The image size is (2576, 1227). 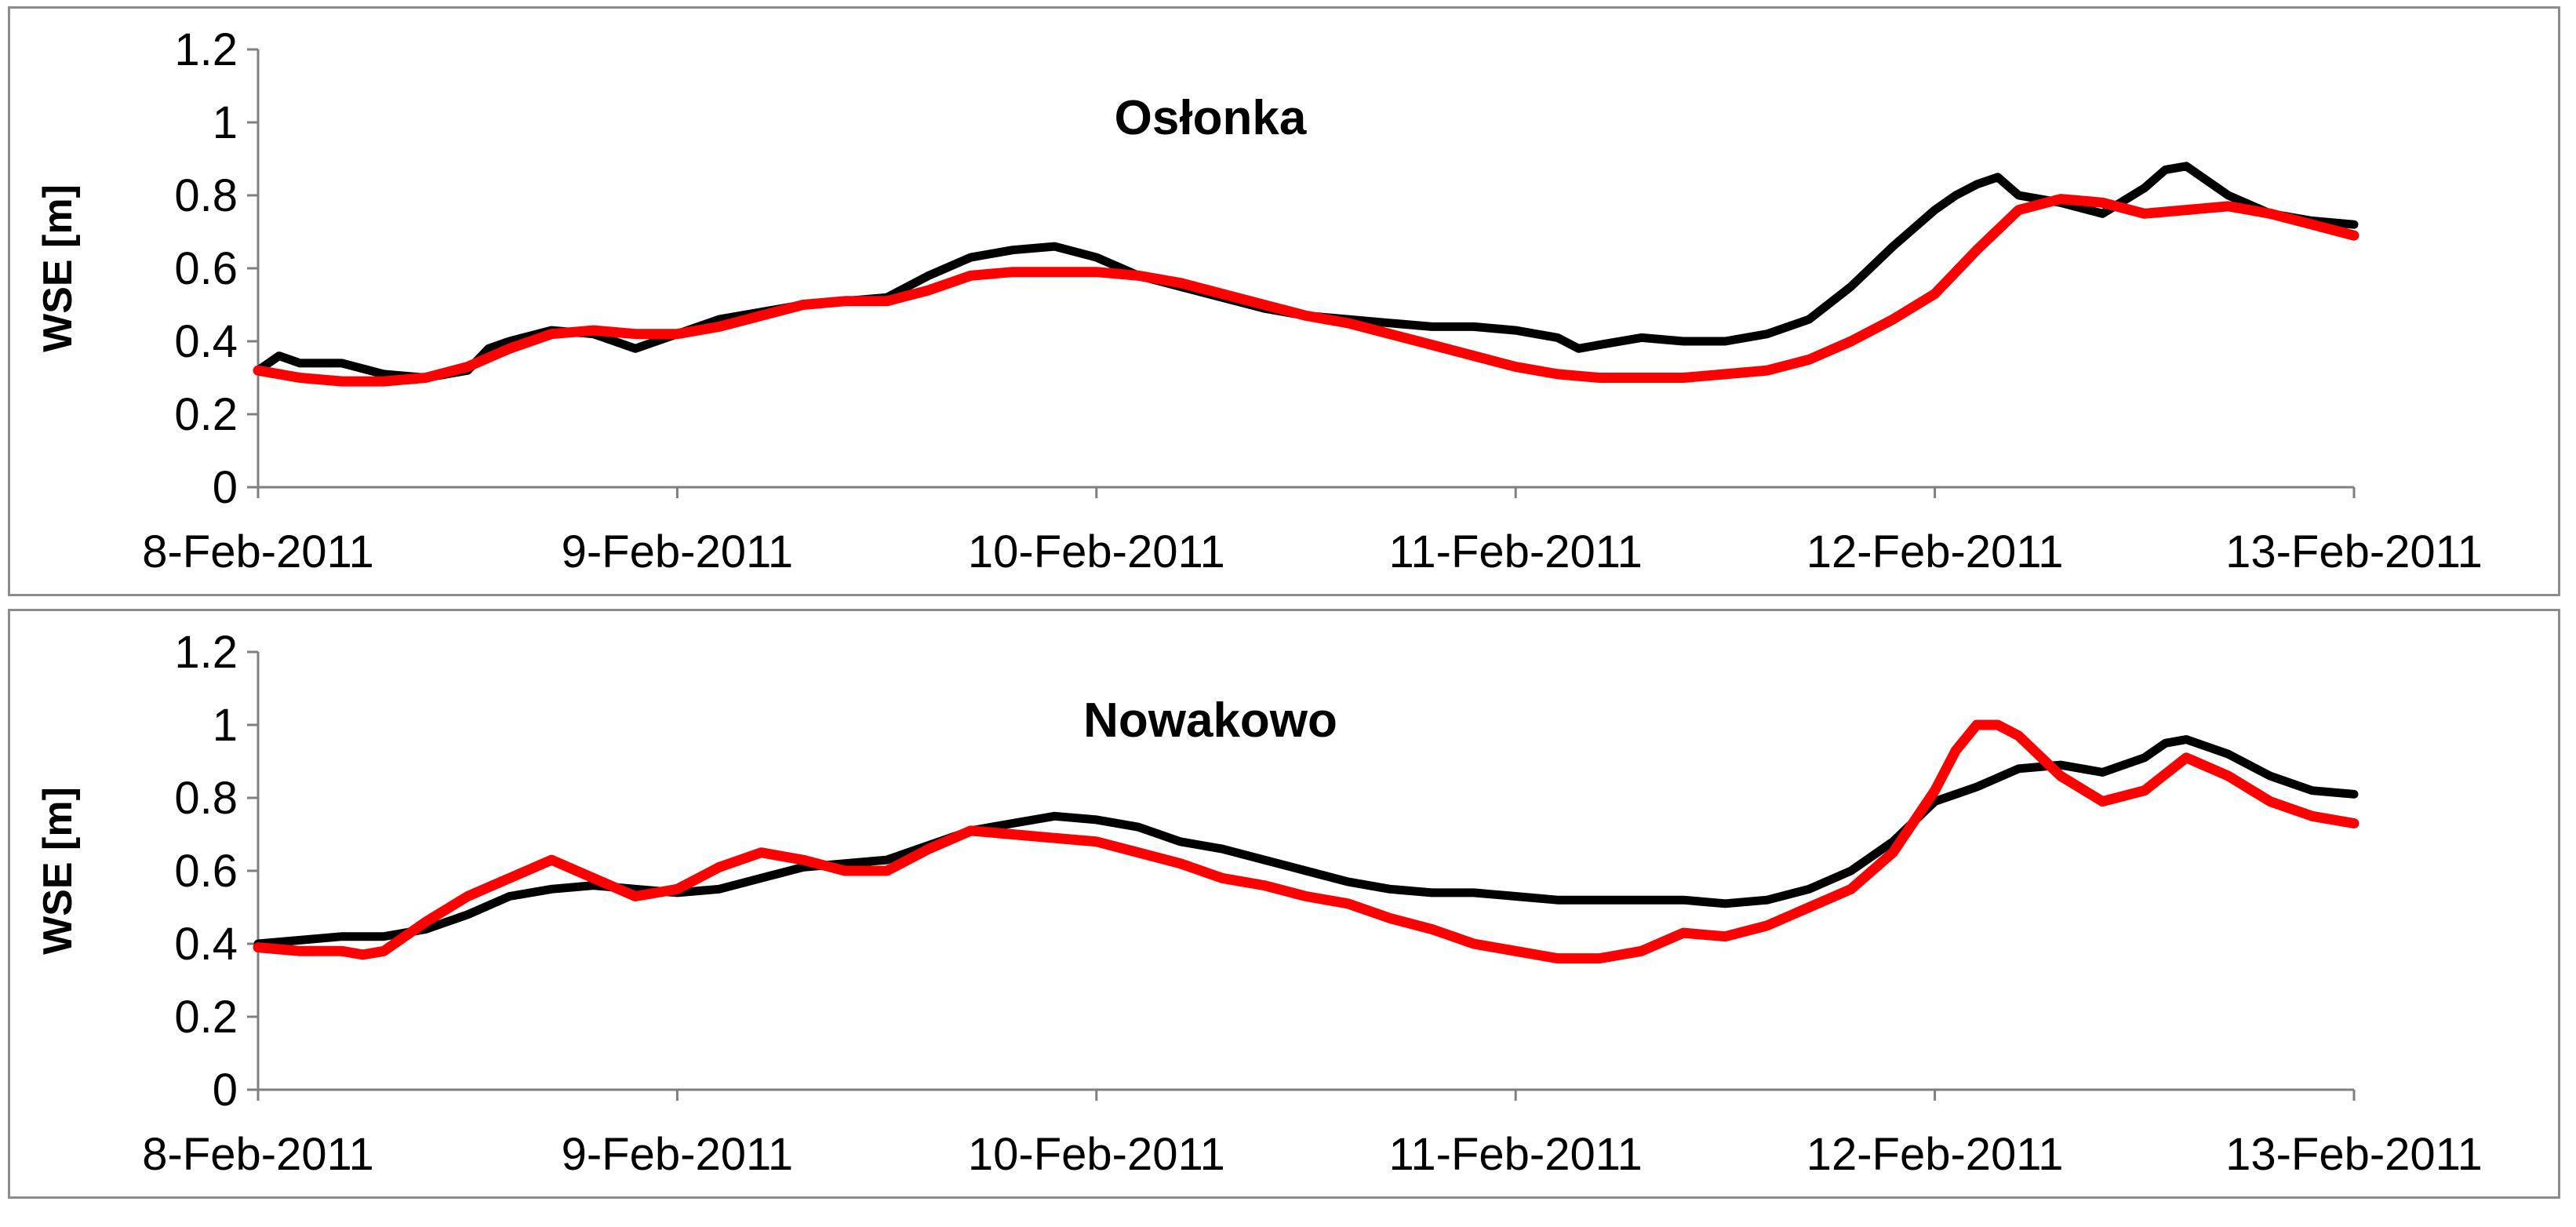 I want to click on chart-title: Nowakowo, so click(x=1210, y=721).